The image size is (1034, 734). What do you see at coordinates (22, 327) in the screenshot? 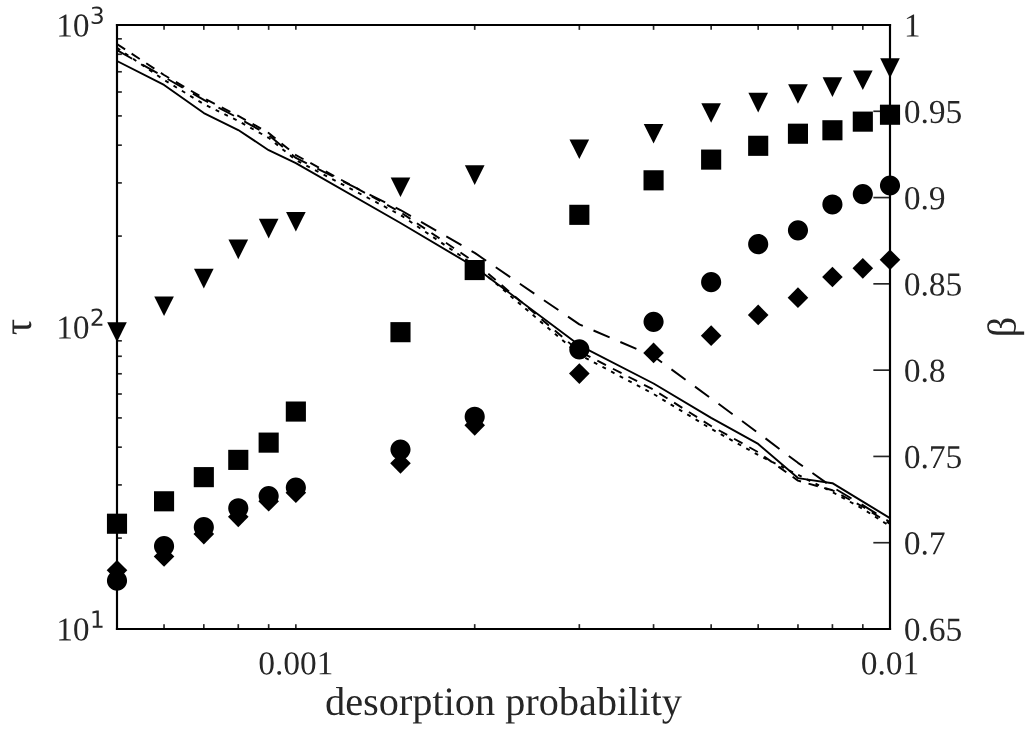
I see `y-axis-title: τ` at bounding box center [22, 327].